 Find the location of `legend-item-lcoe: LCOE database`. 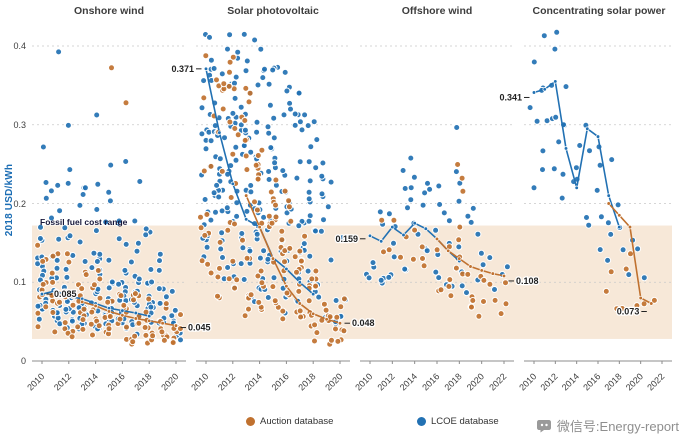

legend-item-lcoe: LCOE database is located at coordinates (458, 421).